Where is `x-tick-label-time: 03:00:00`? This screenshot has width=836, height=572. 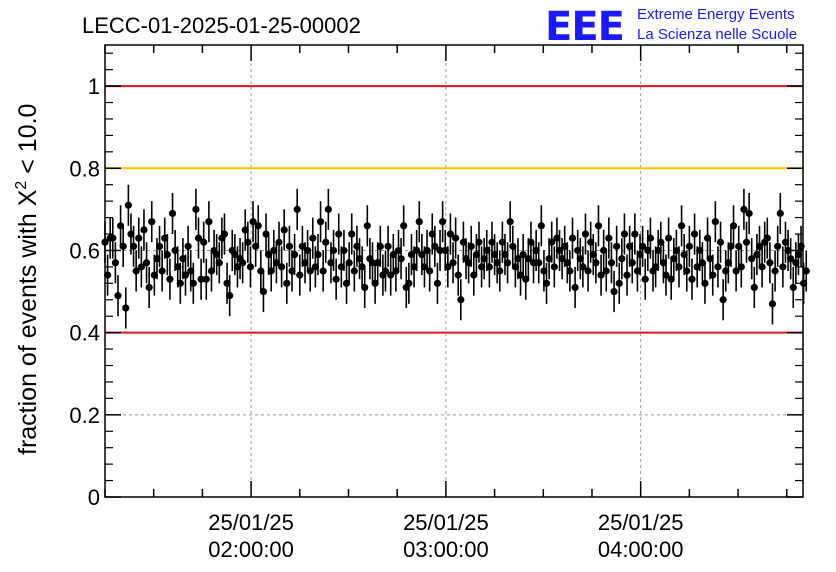
x-tick-label-time: 03:00:00 is located at coordinates (446, 549).